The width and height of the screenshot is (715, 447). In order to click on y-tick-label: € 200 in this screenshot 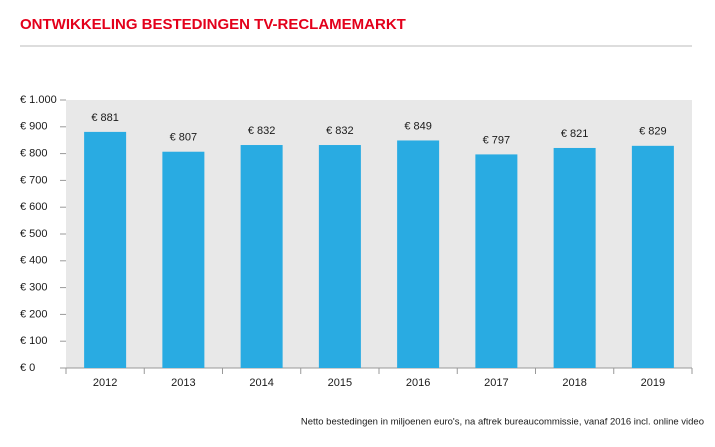, I will do `click(34, 314)`.